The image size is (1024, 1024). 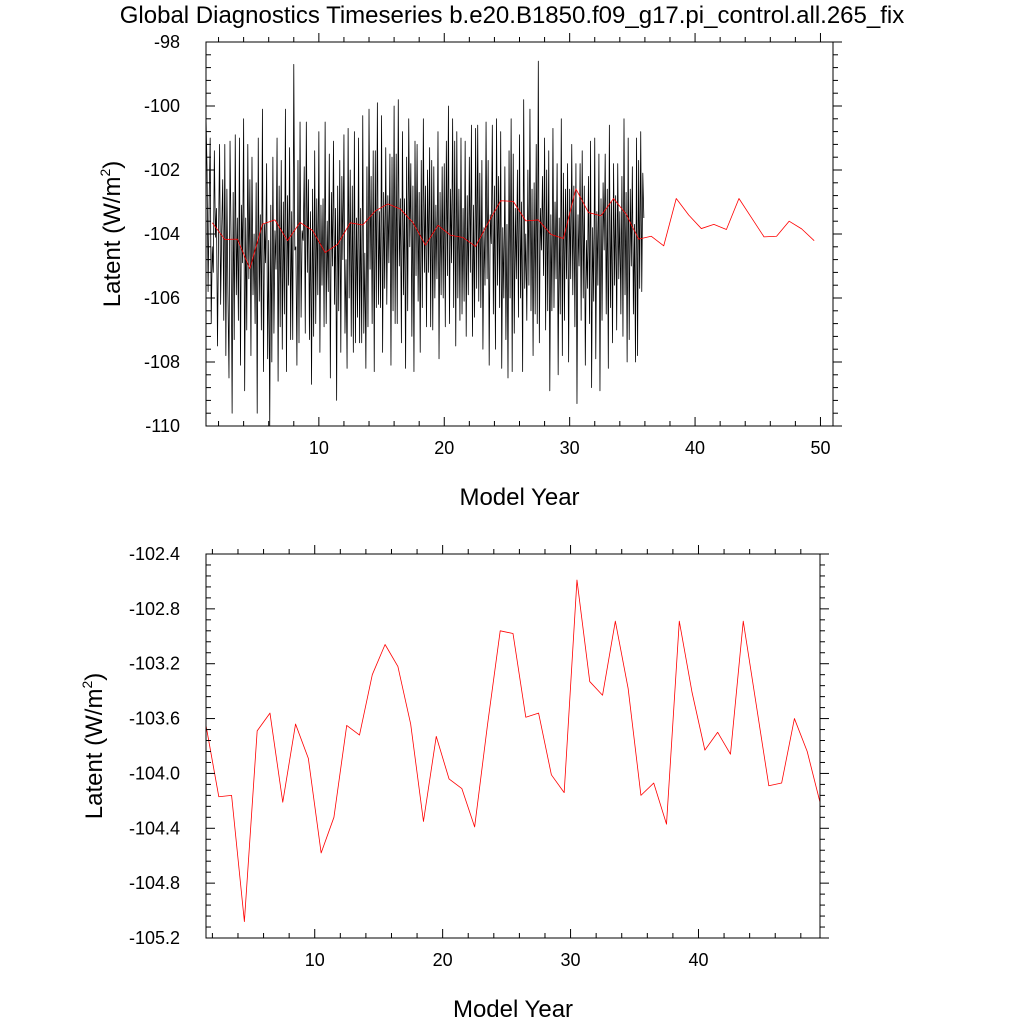 What do you see at coordinates (162, 170) in the screenshot?
I see `top-y-tick-label: -102` at bounding box center [162, 170].